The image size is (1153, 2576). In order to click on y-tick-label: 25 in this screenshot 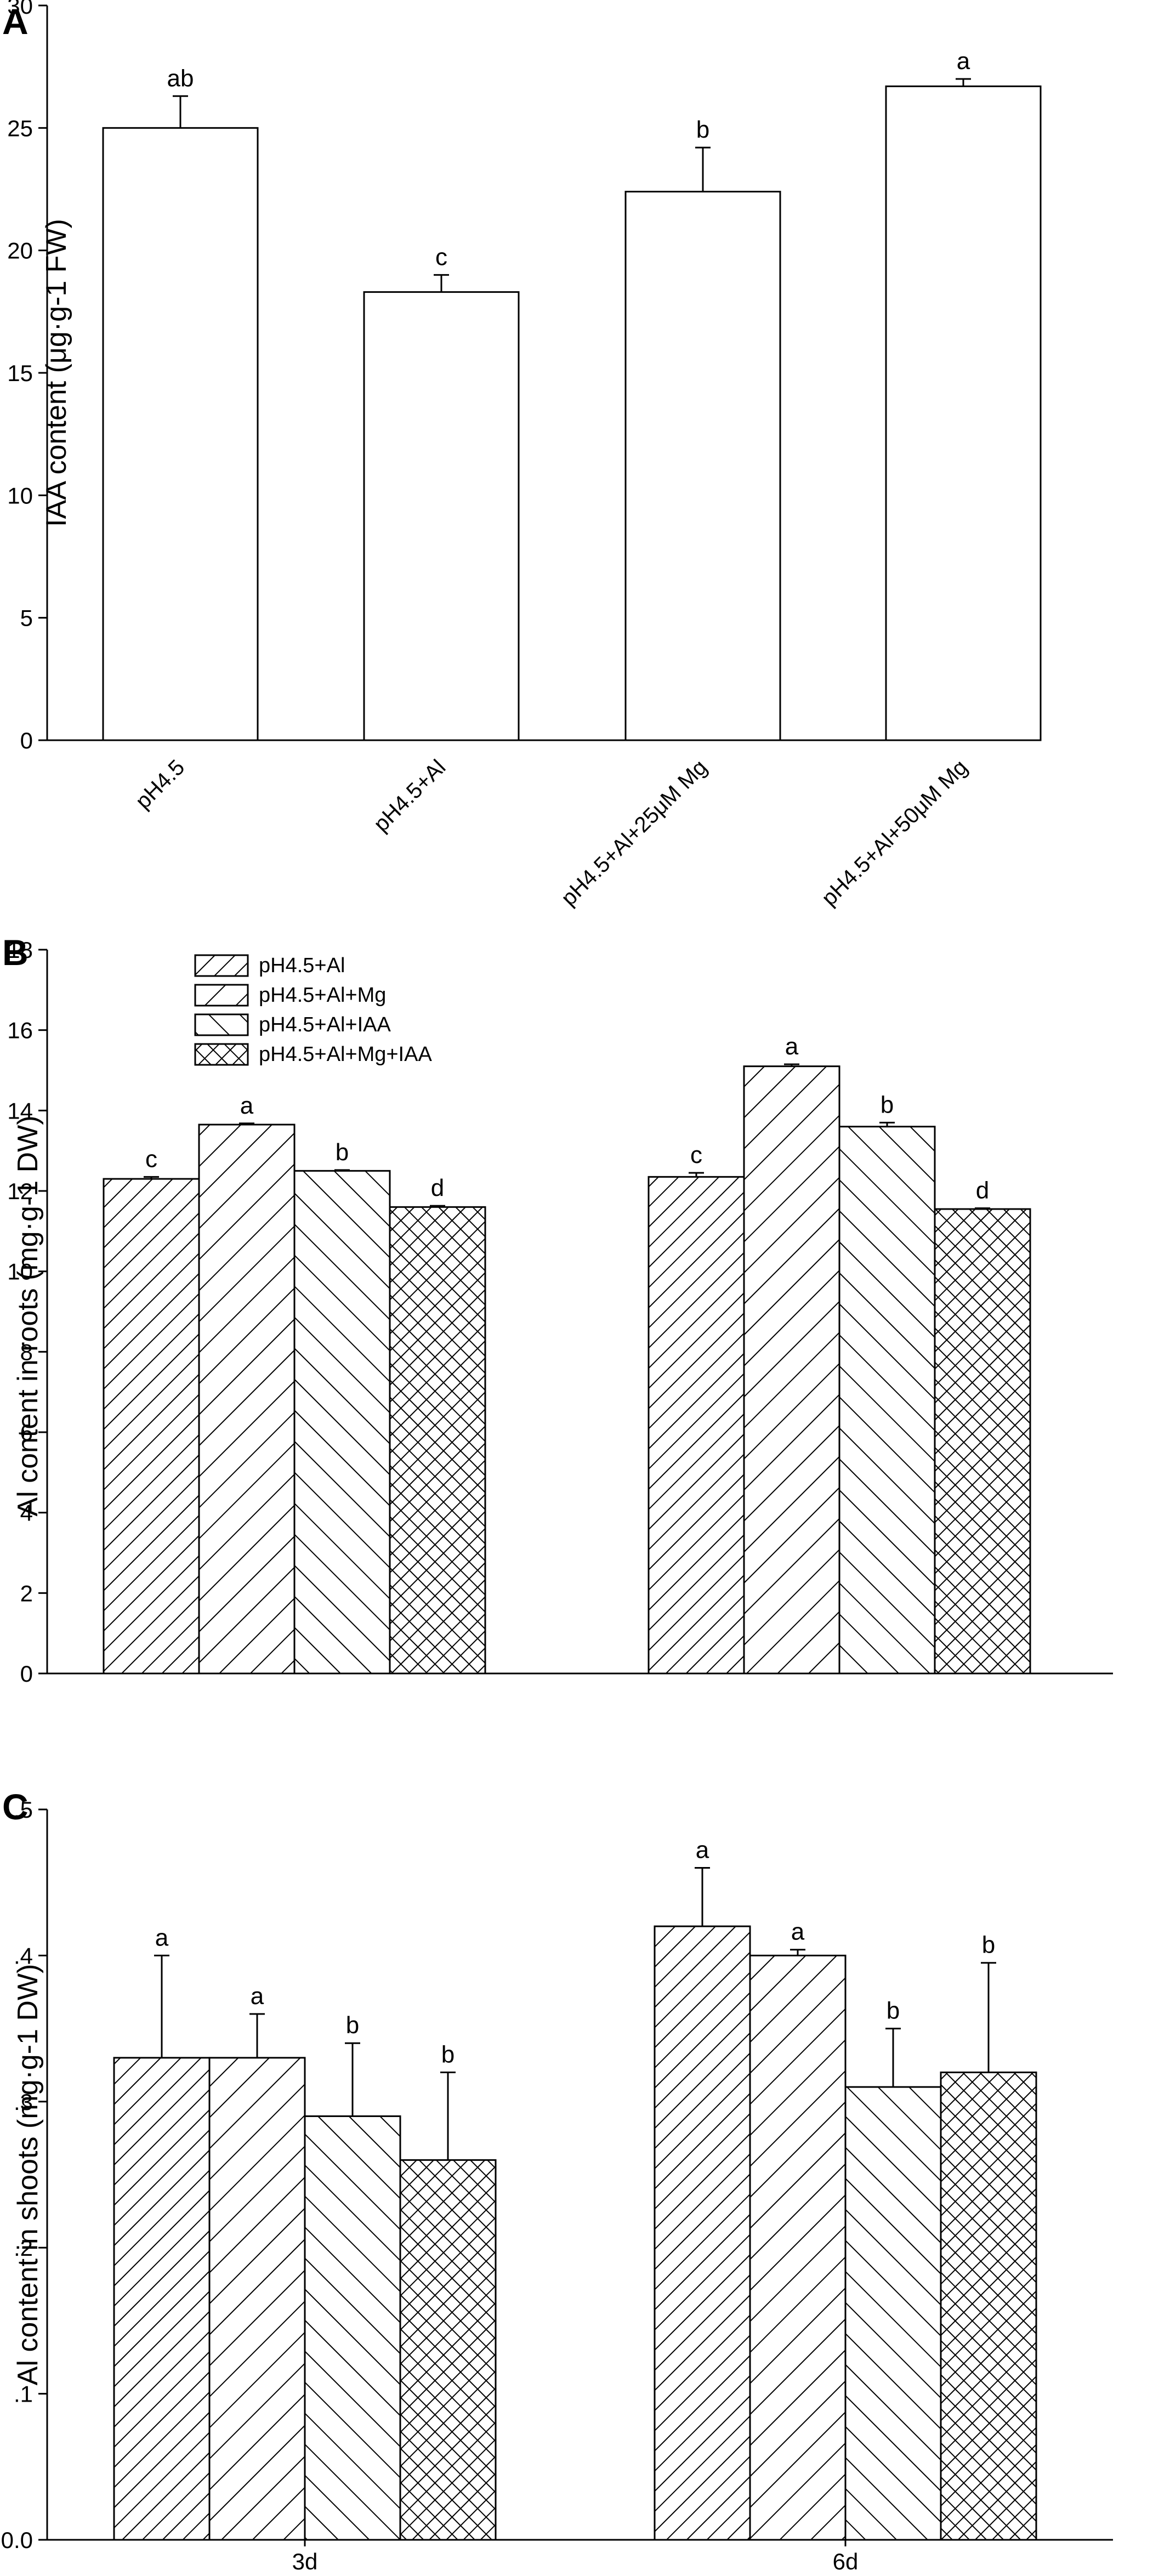, I will do `click(20, 128)`.